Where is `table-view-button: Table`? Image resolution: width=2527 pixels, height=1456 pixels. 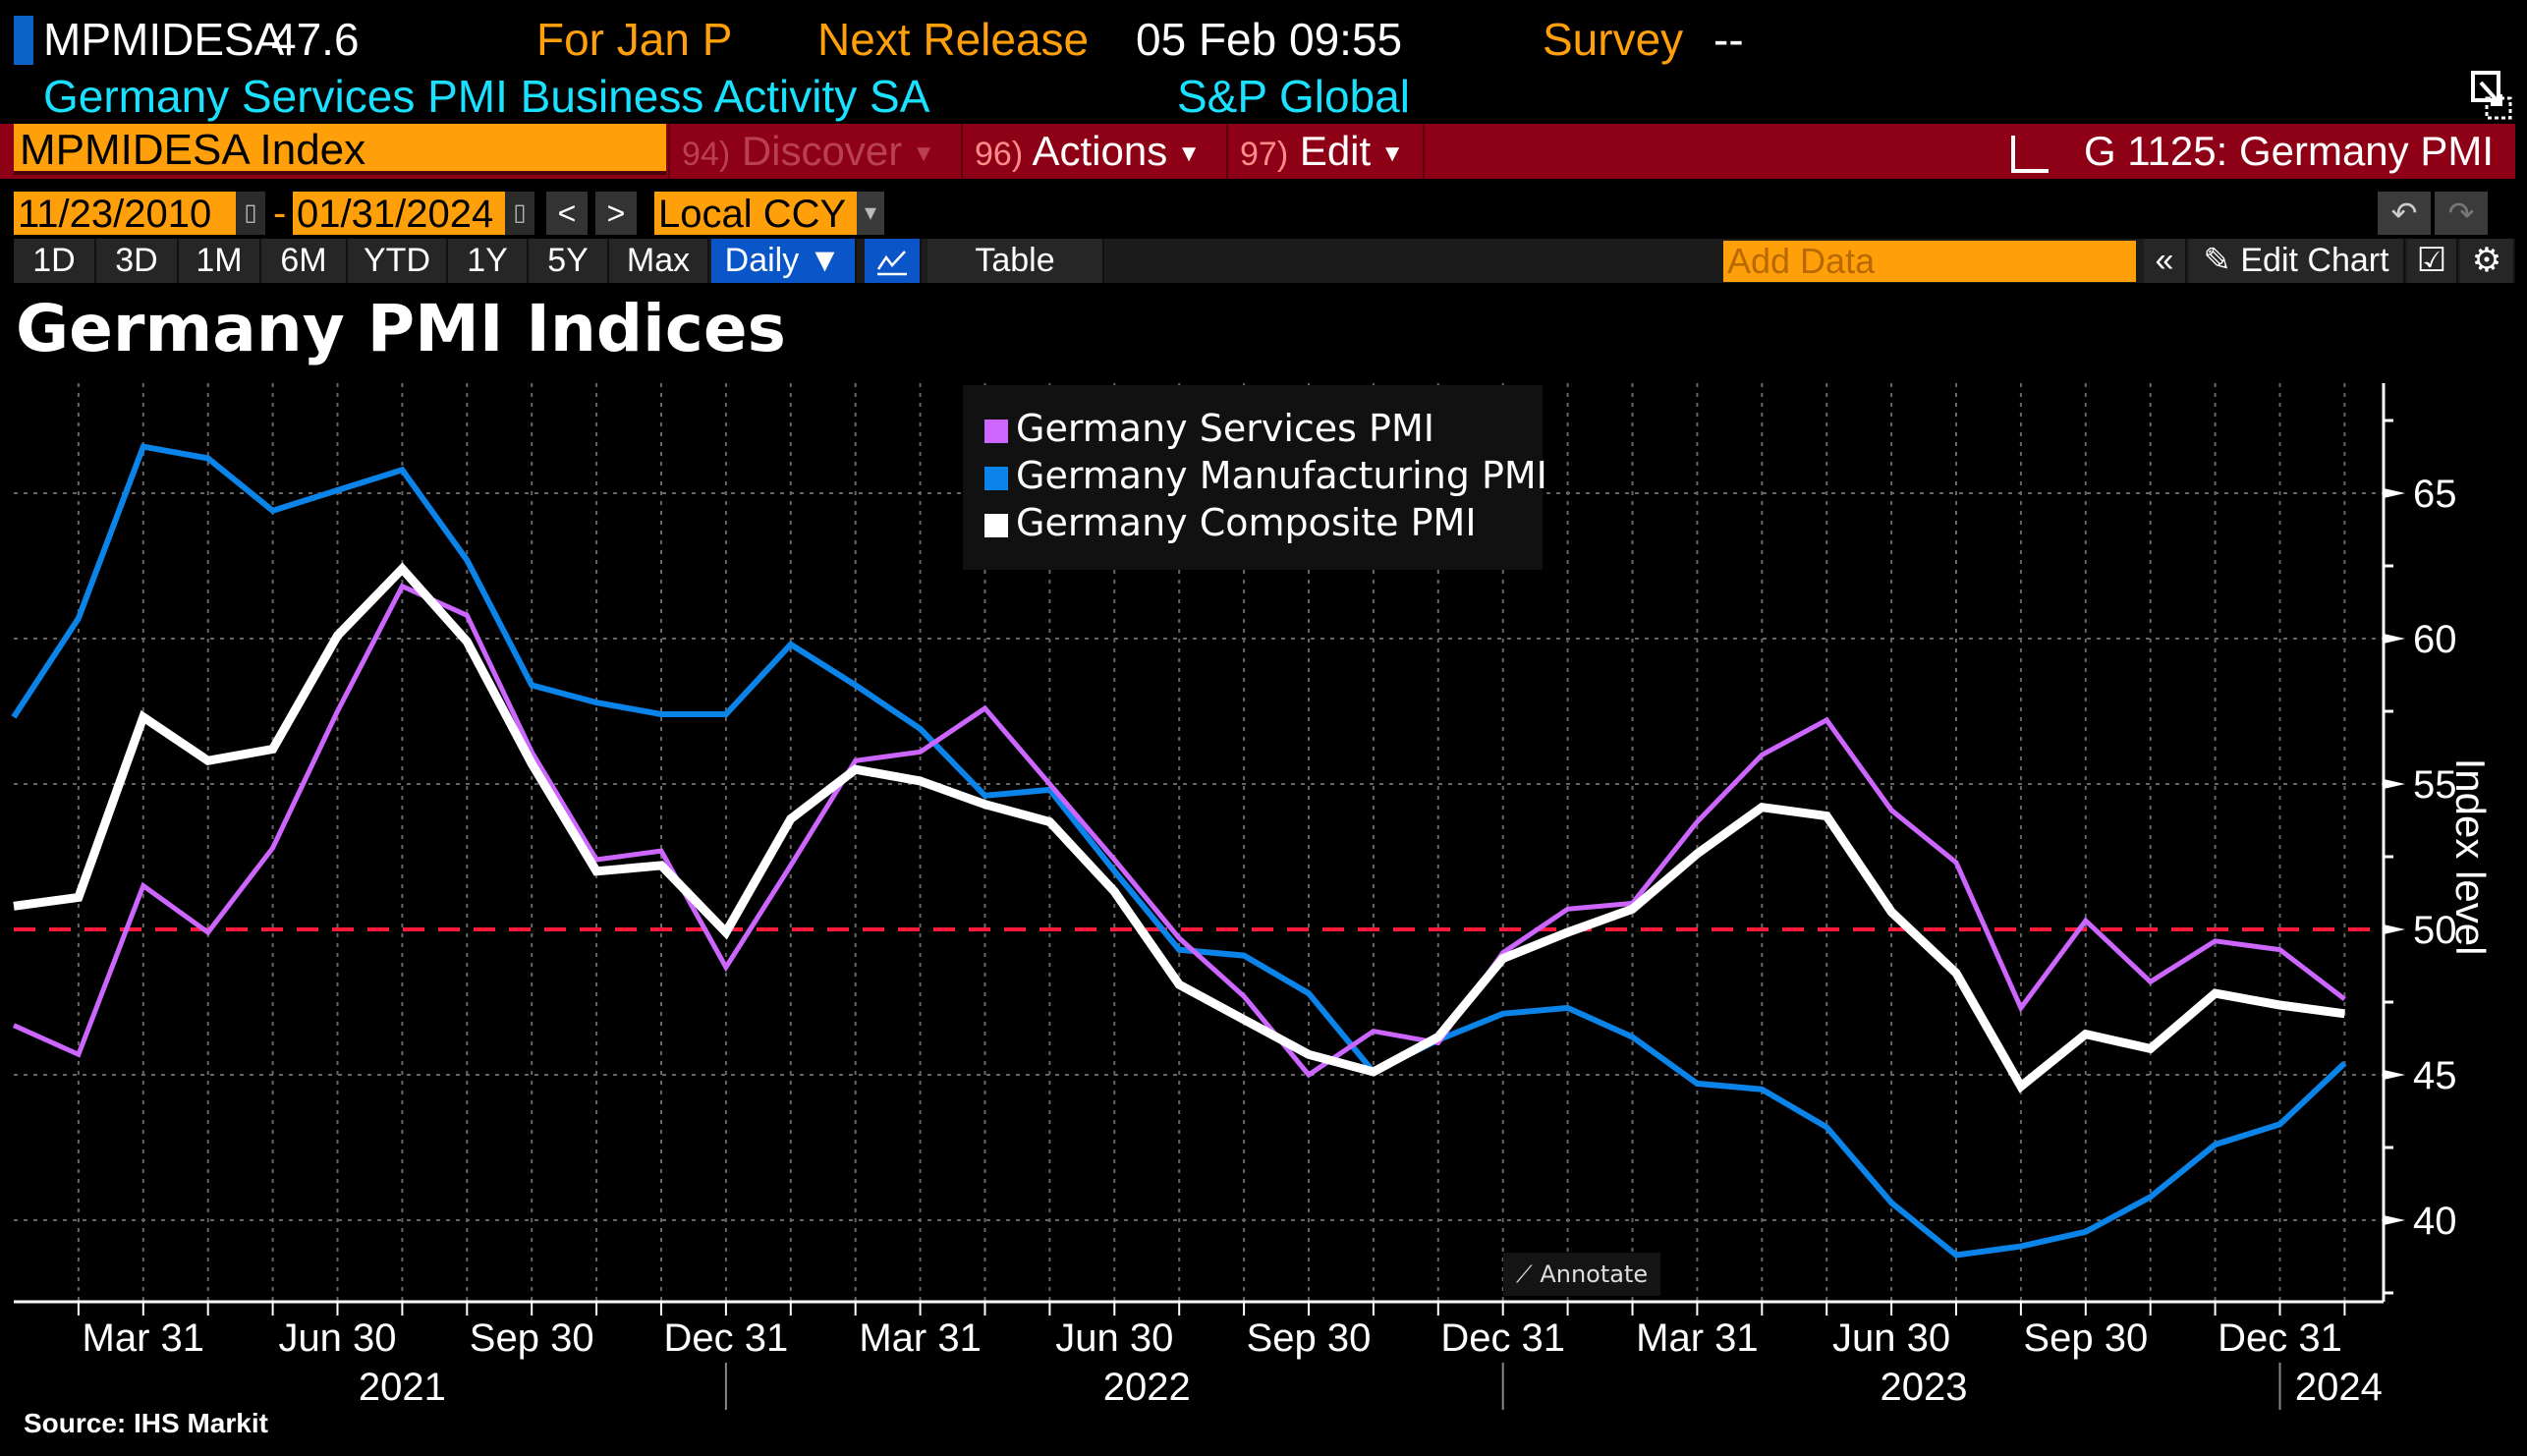
table-view-button: Table is located at coordinates (1016, 261).